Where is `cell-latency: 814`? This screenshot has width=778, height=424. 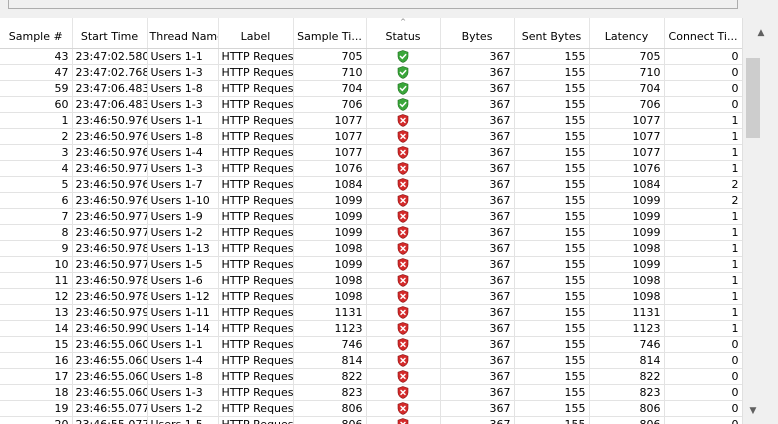
cell-latency: 814 is located at coordinates (627, 360).